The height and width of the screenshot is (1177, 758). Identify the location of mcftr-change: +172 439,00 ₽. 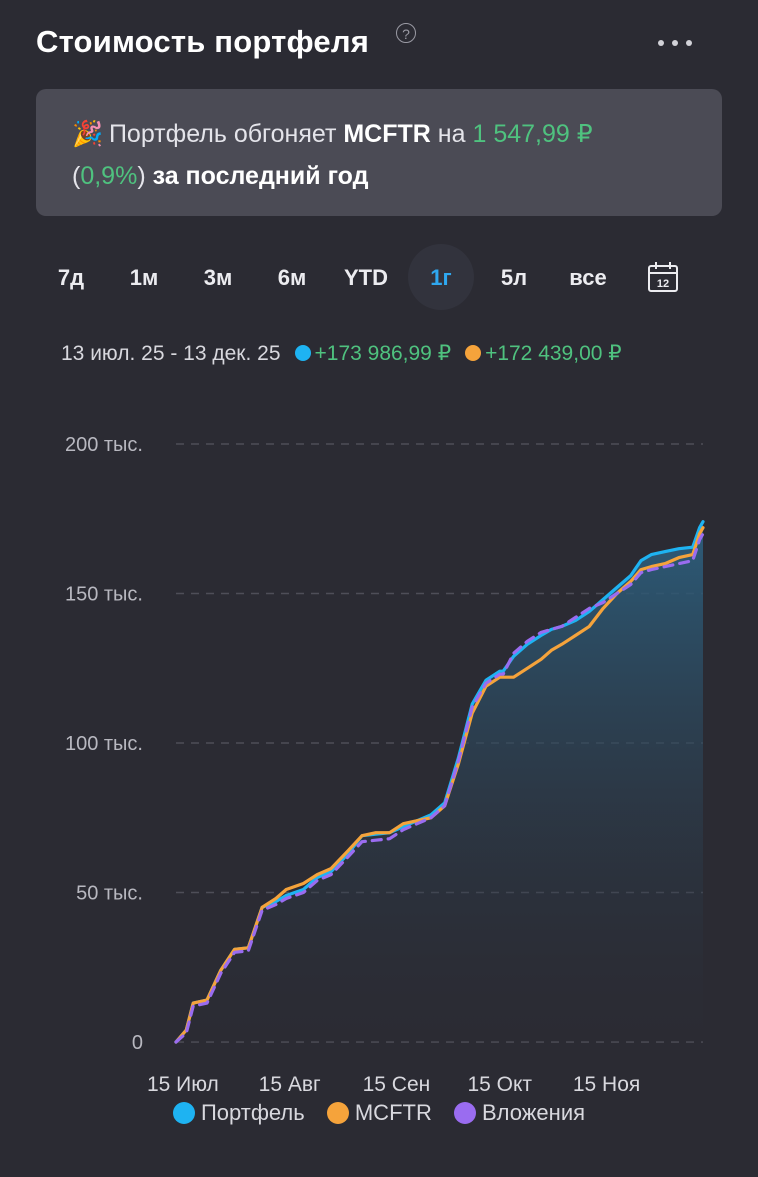
(553, 353).